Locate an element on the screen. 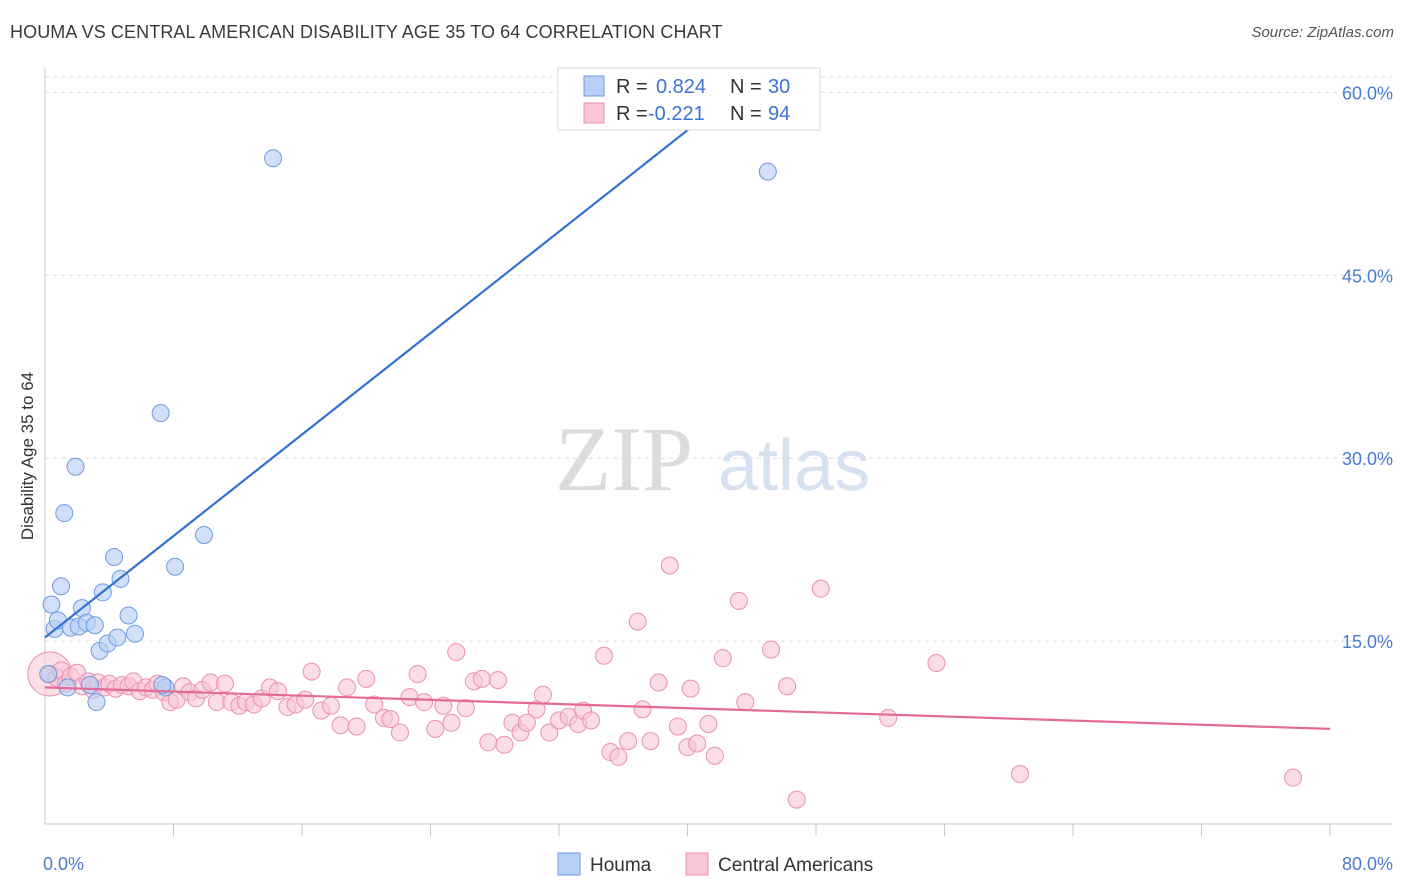 The image size is (1406, 892). series-legend: Houma Central Americans is located at coordinates (715, 864).